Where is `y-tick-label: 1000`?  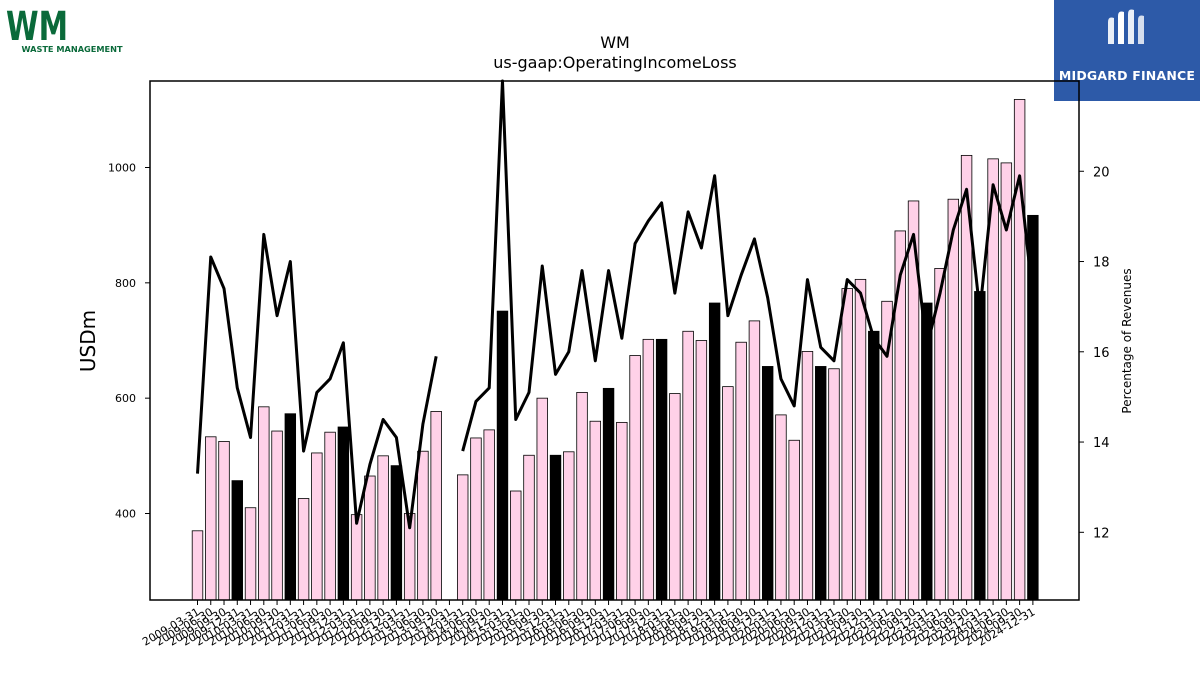
y-tick-label: 1000 is located at coordinates (122, 168).